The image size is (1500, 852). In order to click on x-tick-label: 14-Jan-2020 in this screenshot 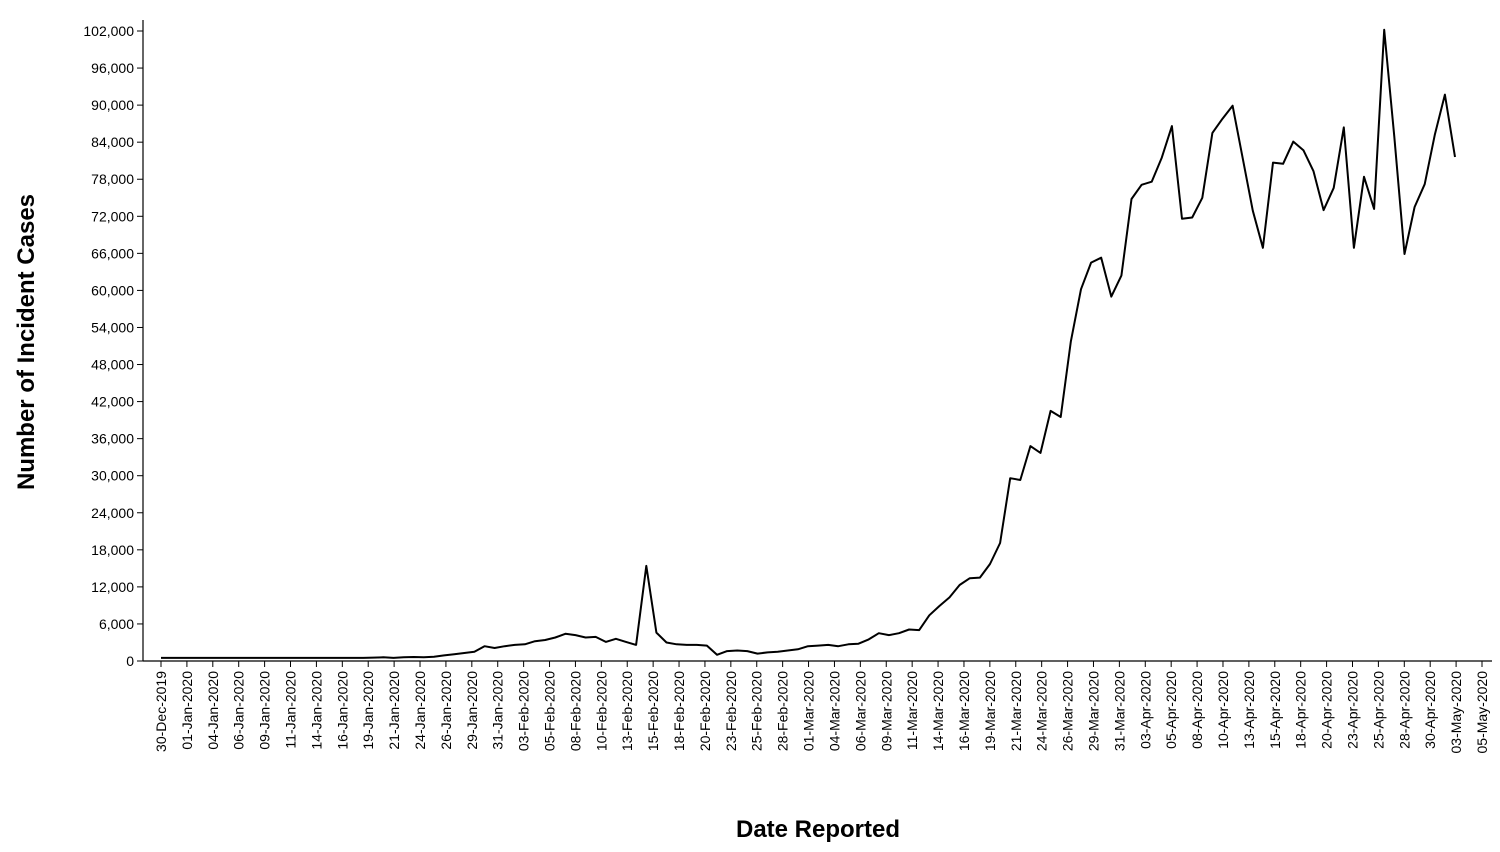, I will do `click(316, 710)`.